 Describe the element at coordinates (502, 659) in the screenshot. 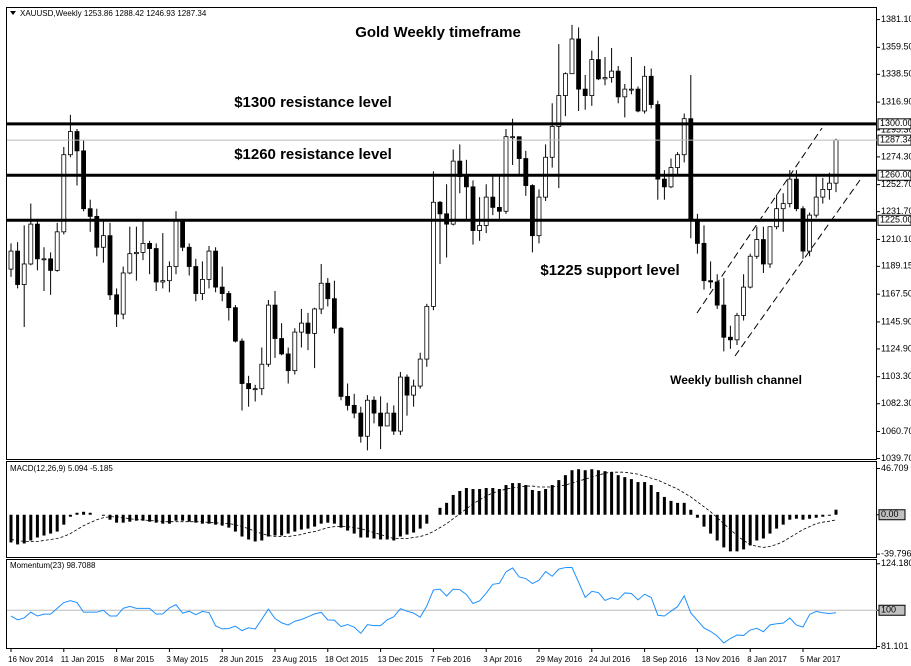

I see `x-tick-label: 3 Apr 2016` at that location.